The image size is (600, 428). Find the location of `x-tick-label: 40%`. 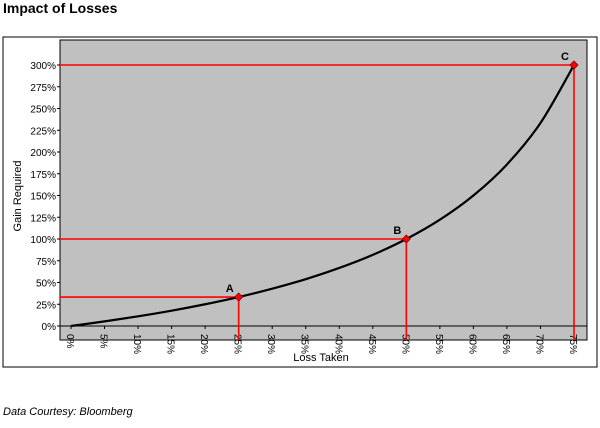

x-tick-label: 40% is located at coordinates (337, 344).